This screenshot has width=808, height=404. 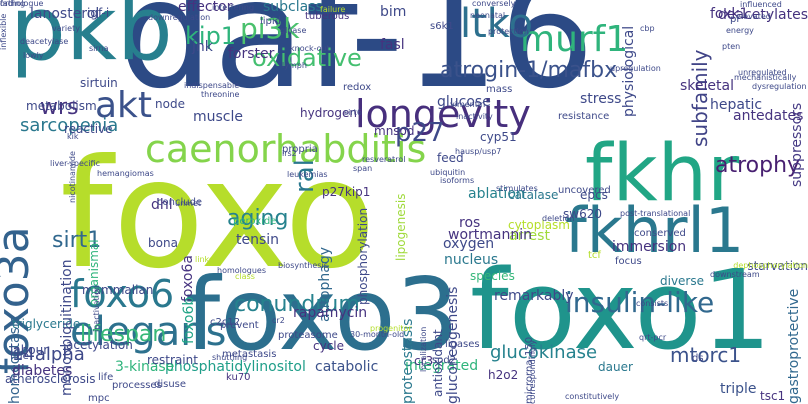 I want to click on cloud-word: conclude, so click(x=180, y=202).